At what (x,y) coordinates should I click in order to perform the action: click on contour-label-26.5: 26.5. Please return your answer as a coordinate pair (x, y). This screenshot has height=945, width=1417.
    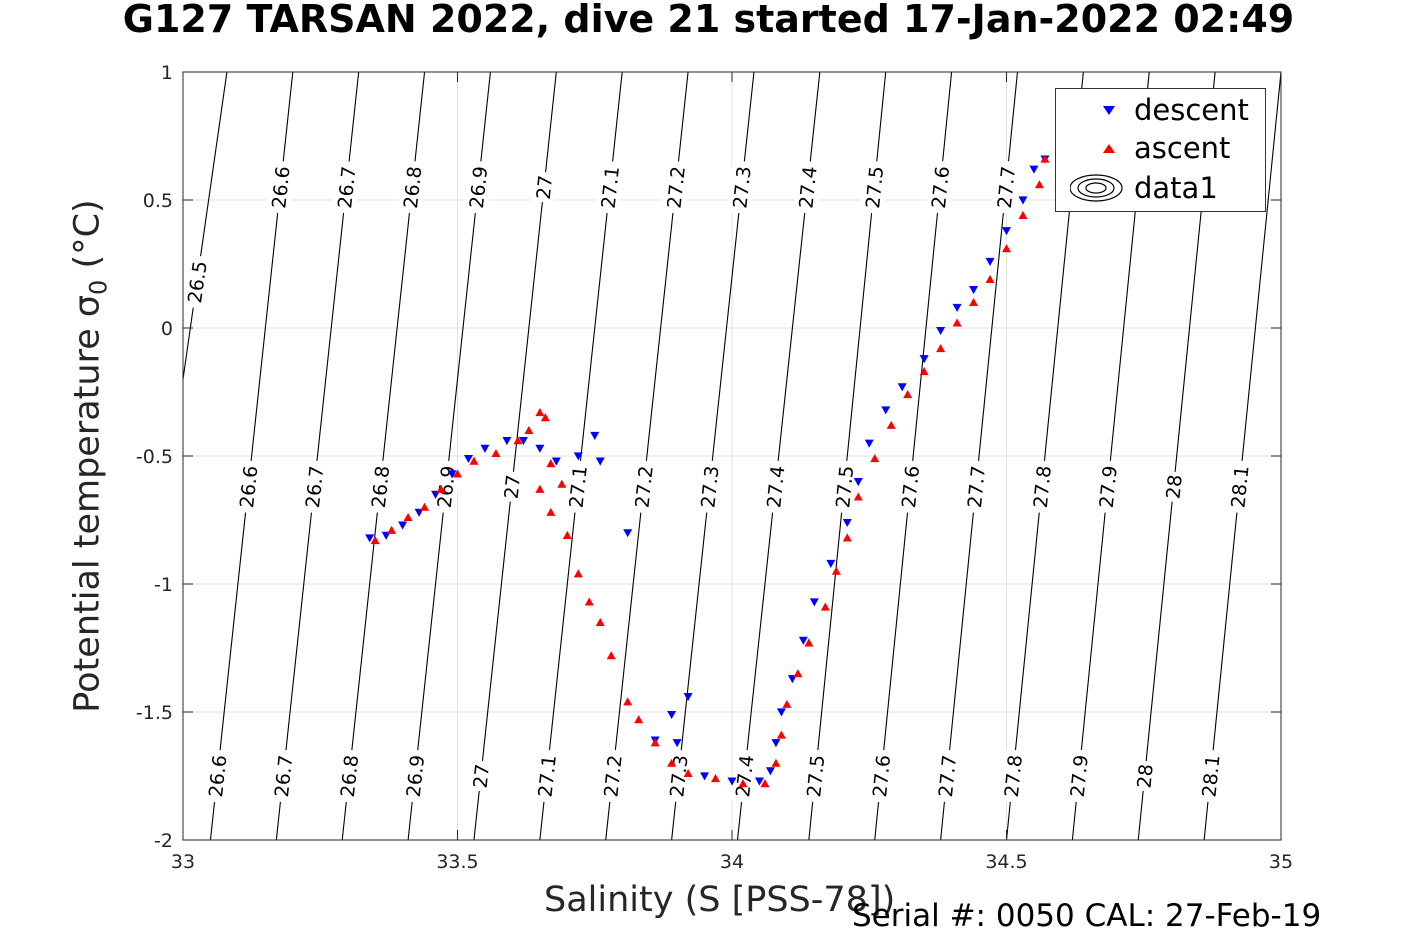
    Looking at the image, I should click on (197, 282).